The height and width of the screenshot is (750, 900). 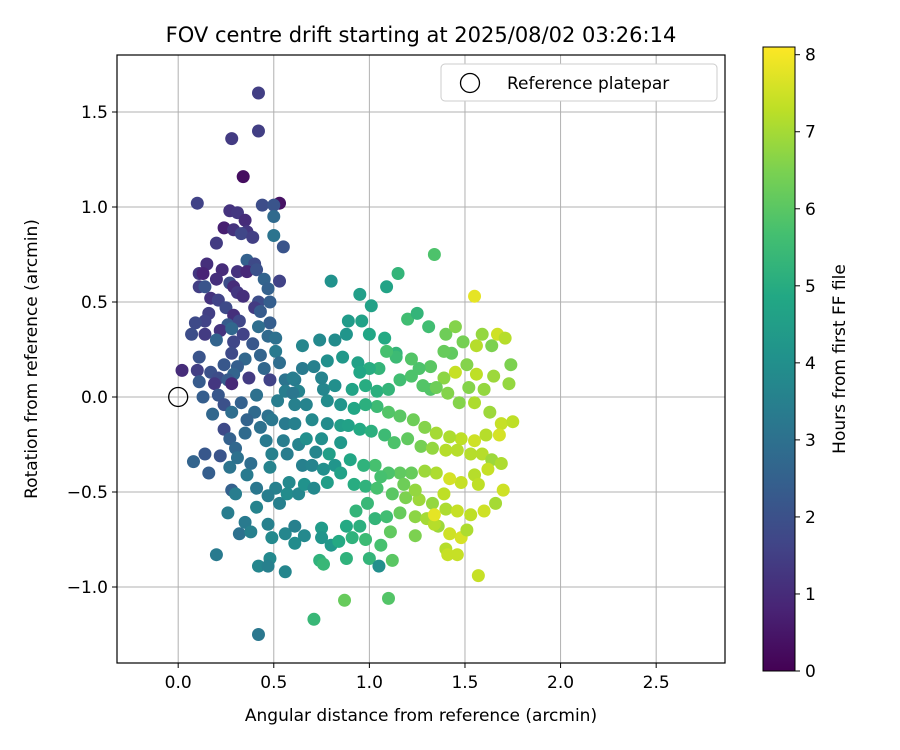 I want to click on colorbar-tick-label: 3, so click(x=810, y=441).